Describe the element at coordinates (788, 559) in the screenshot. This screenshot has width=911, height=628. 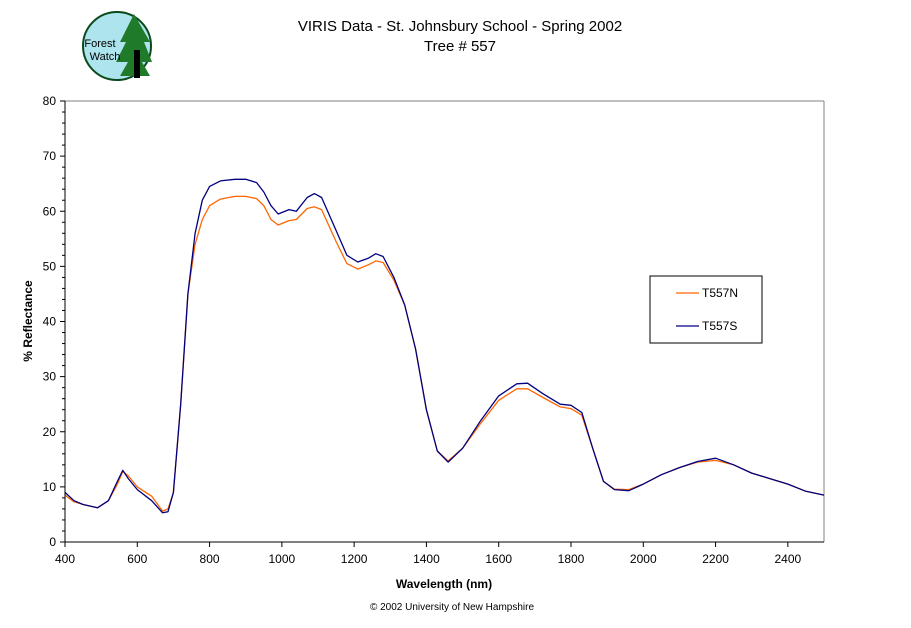
I see `x-tick-label: 2400` at that location.